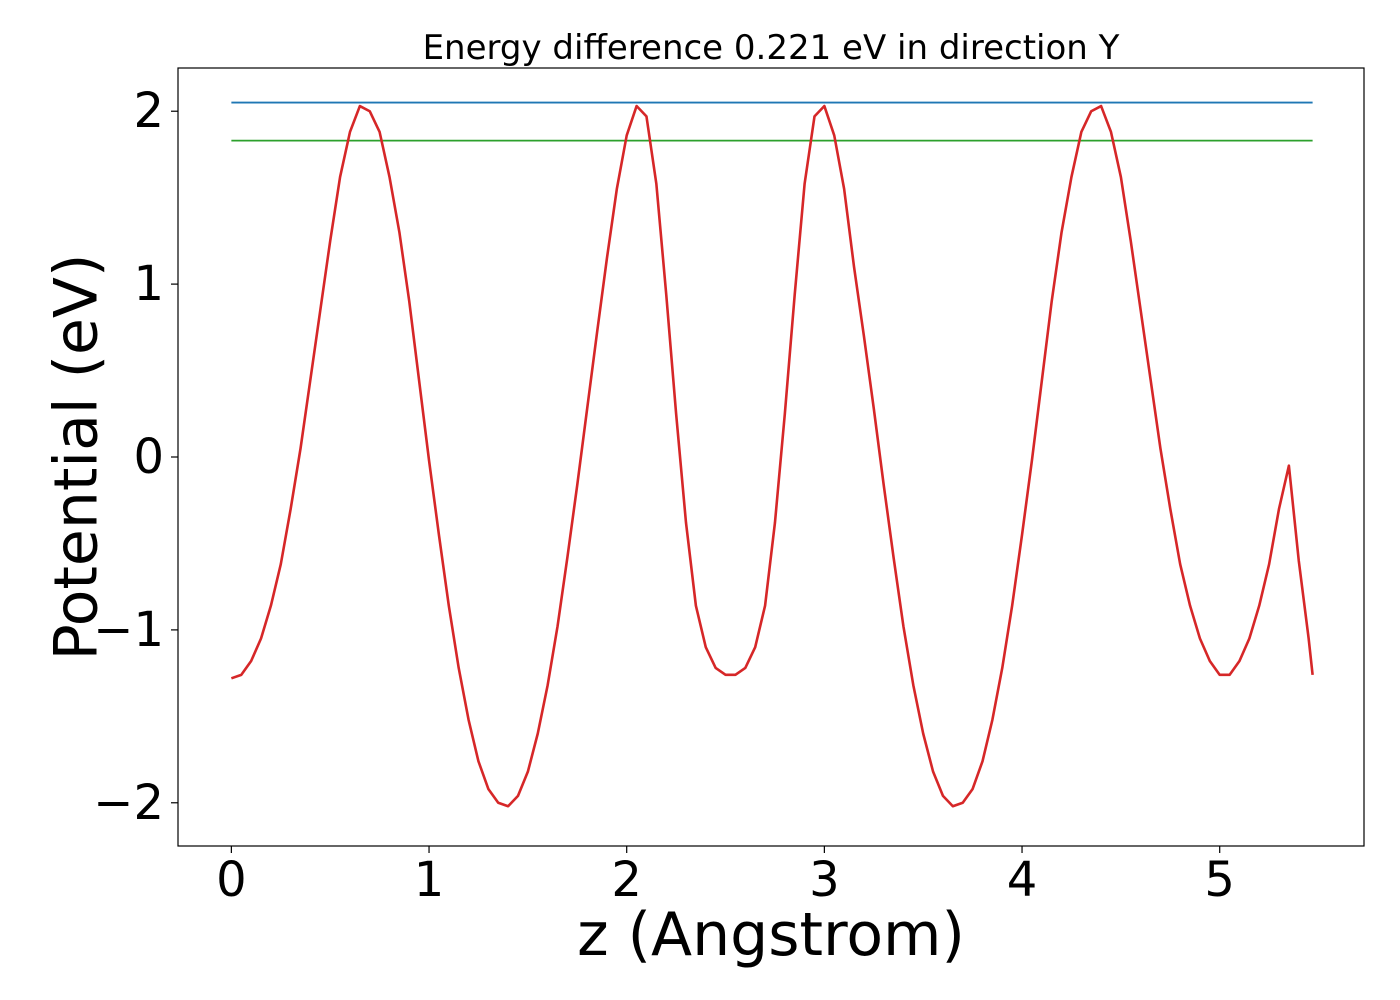 This screenshot has width=1400, height=1000. Describe the element at coordinates (1022, 880) in the screenshot. I see `x-tick-label: 4` at that location.